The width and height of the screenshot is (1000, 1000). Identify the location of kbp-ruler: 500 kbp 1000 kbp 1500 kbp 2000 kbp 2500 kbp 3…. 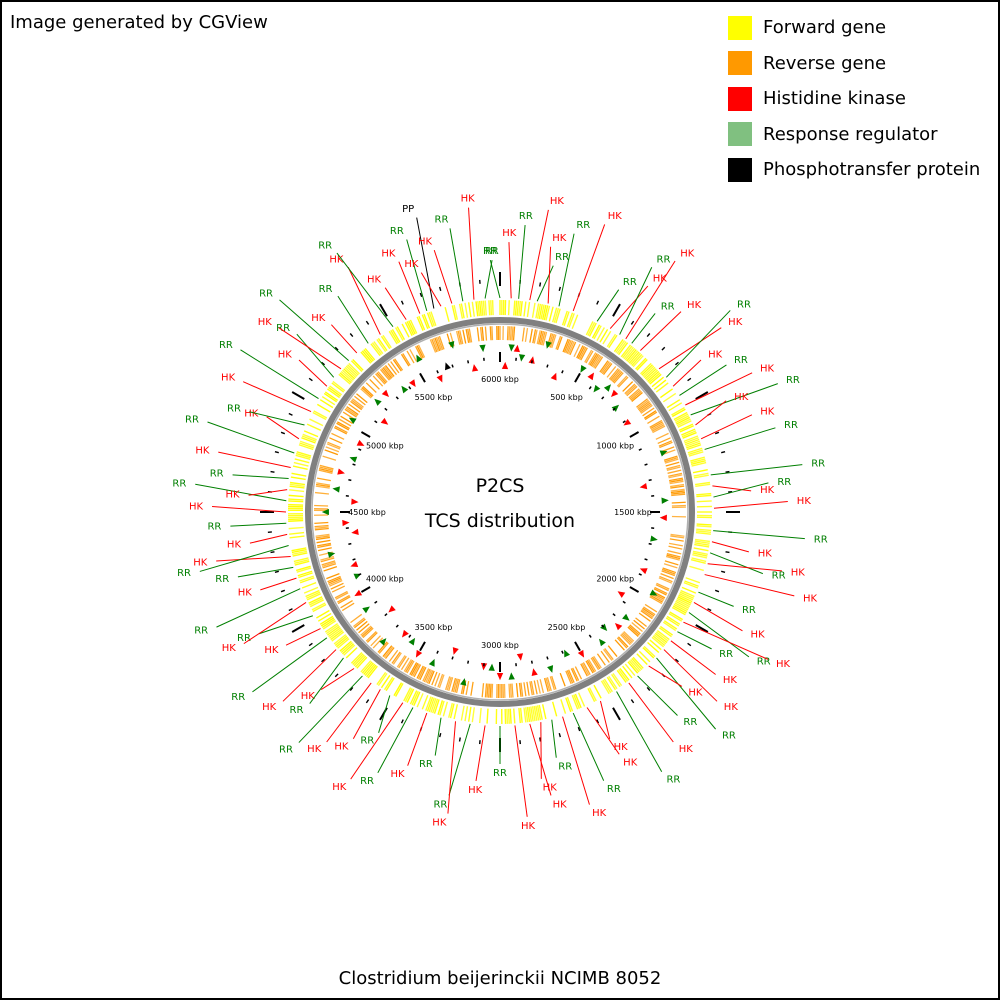
(500, 512).